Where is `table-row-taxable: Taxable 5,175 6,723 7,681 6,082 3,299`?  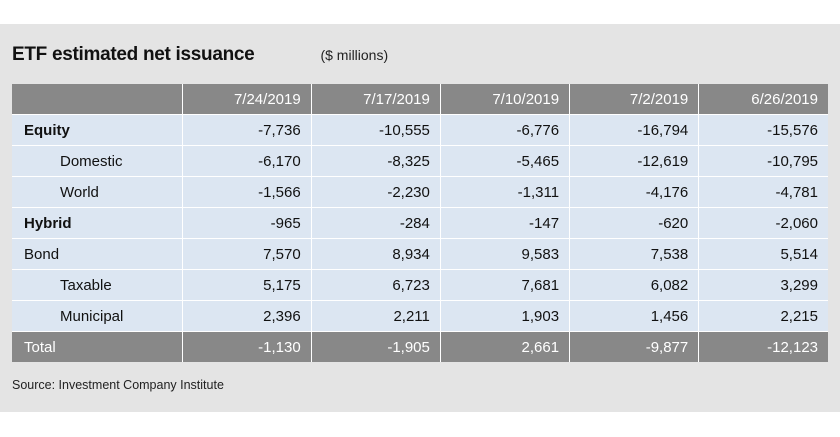
table-row-taxable: Taxable 5,175 6,723 7,681 6,082 3,299 is located at coordinates (420, 285).